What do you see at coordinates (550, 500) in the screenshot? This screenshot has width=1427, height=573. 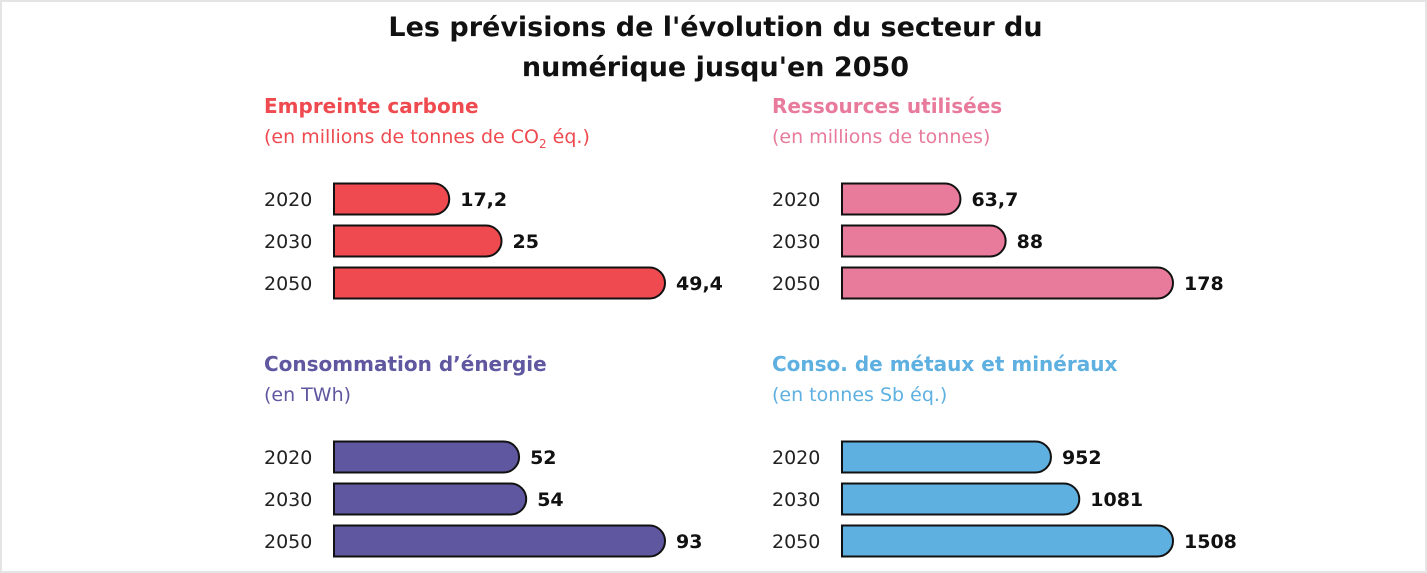 I see `value-label: 54` at bounding box center [550, 500].